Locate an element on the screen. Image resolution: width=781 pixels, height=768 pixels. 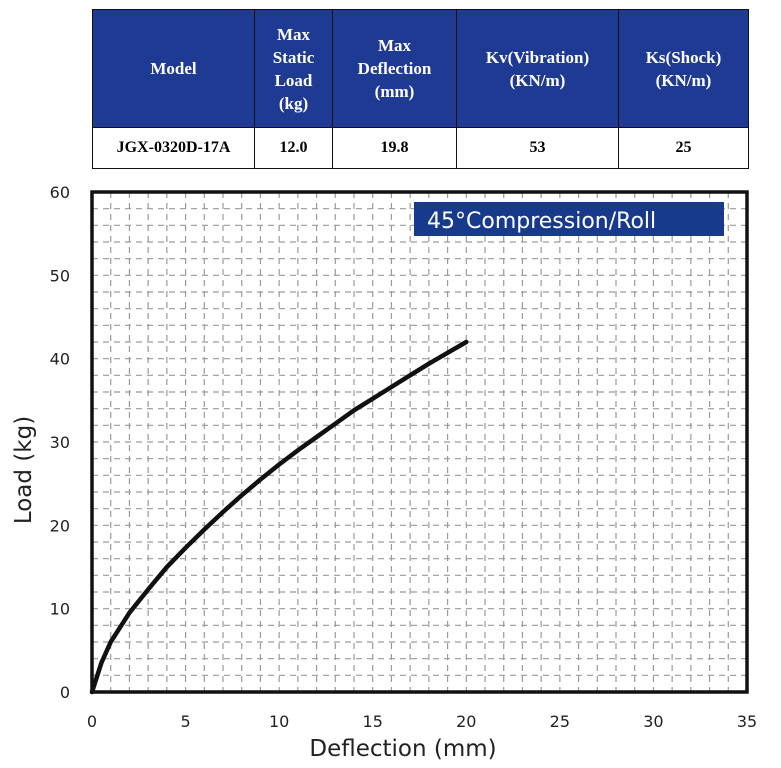
cell-max-static-load: 12.0 is located at coordinates (293, 148).